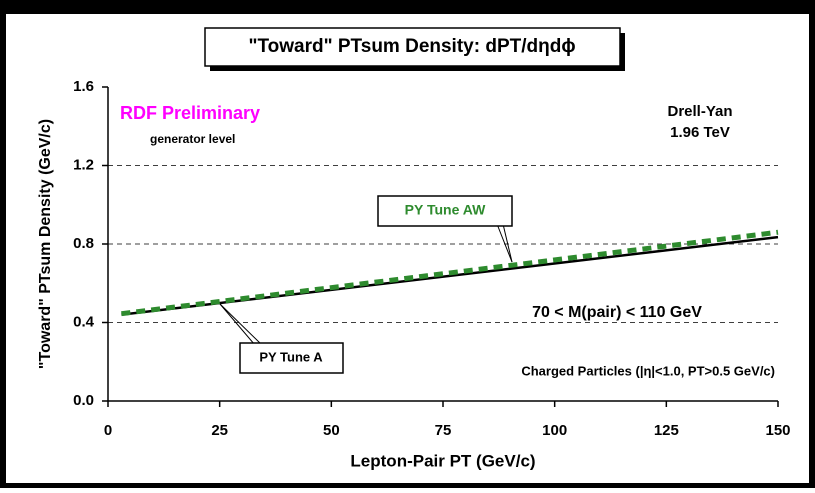  I want to click on x-tick-label: 50, so click(331, 430).